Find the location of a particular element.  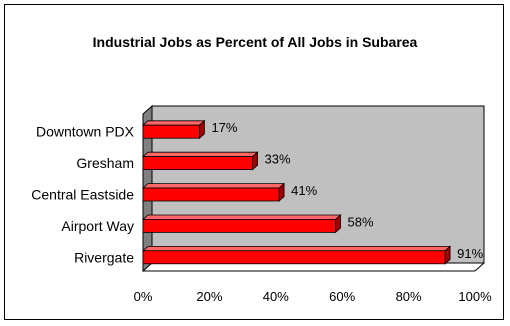

bar-rivergate is located at coordinates (294, 257).